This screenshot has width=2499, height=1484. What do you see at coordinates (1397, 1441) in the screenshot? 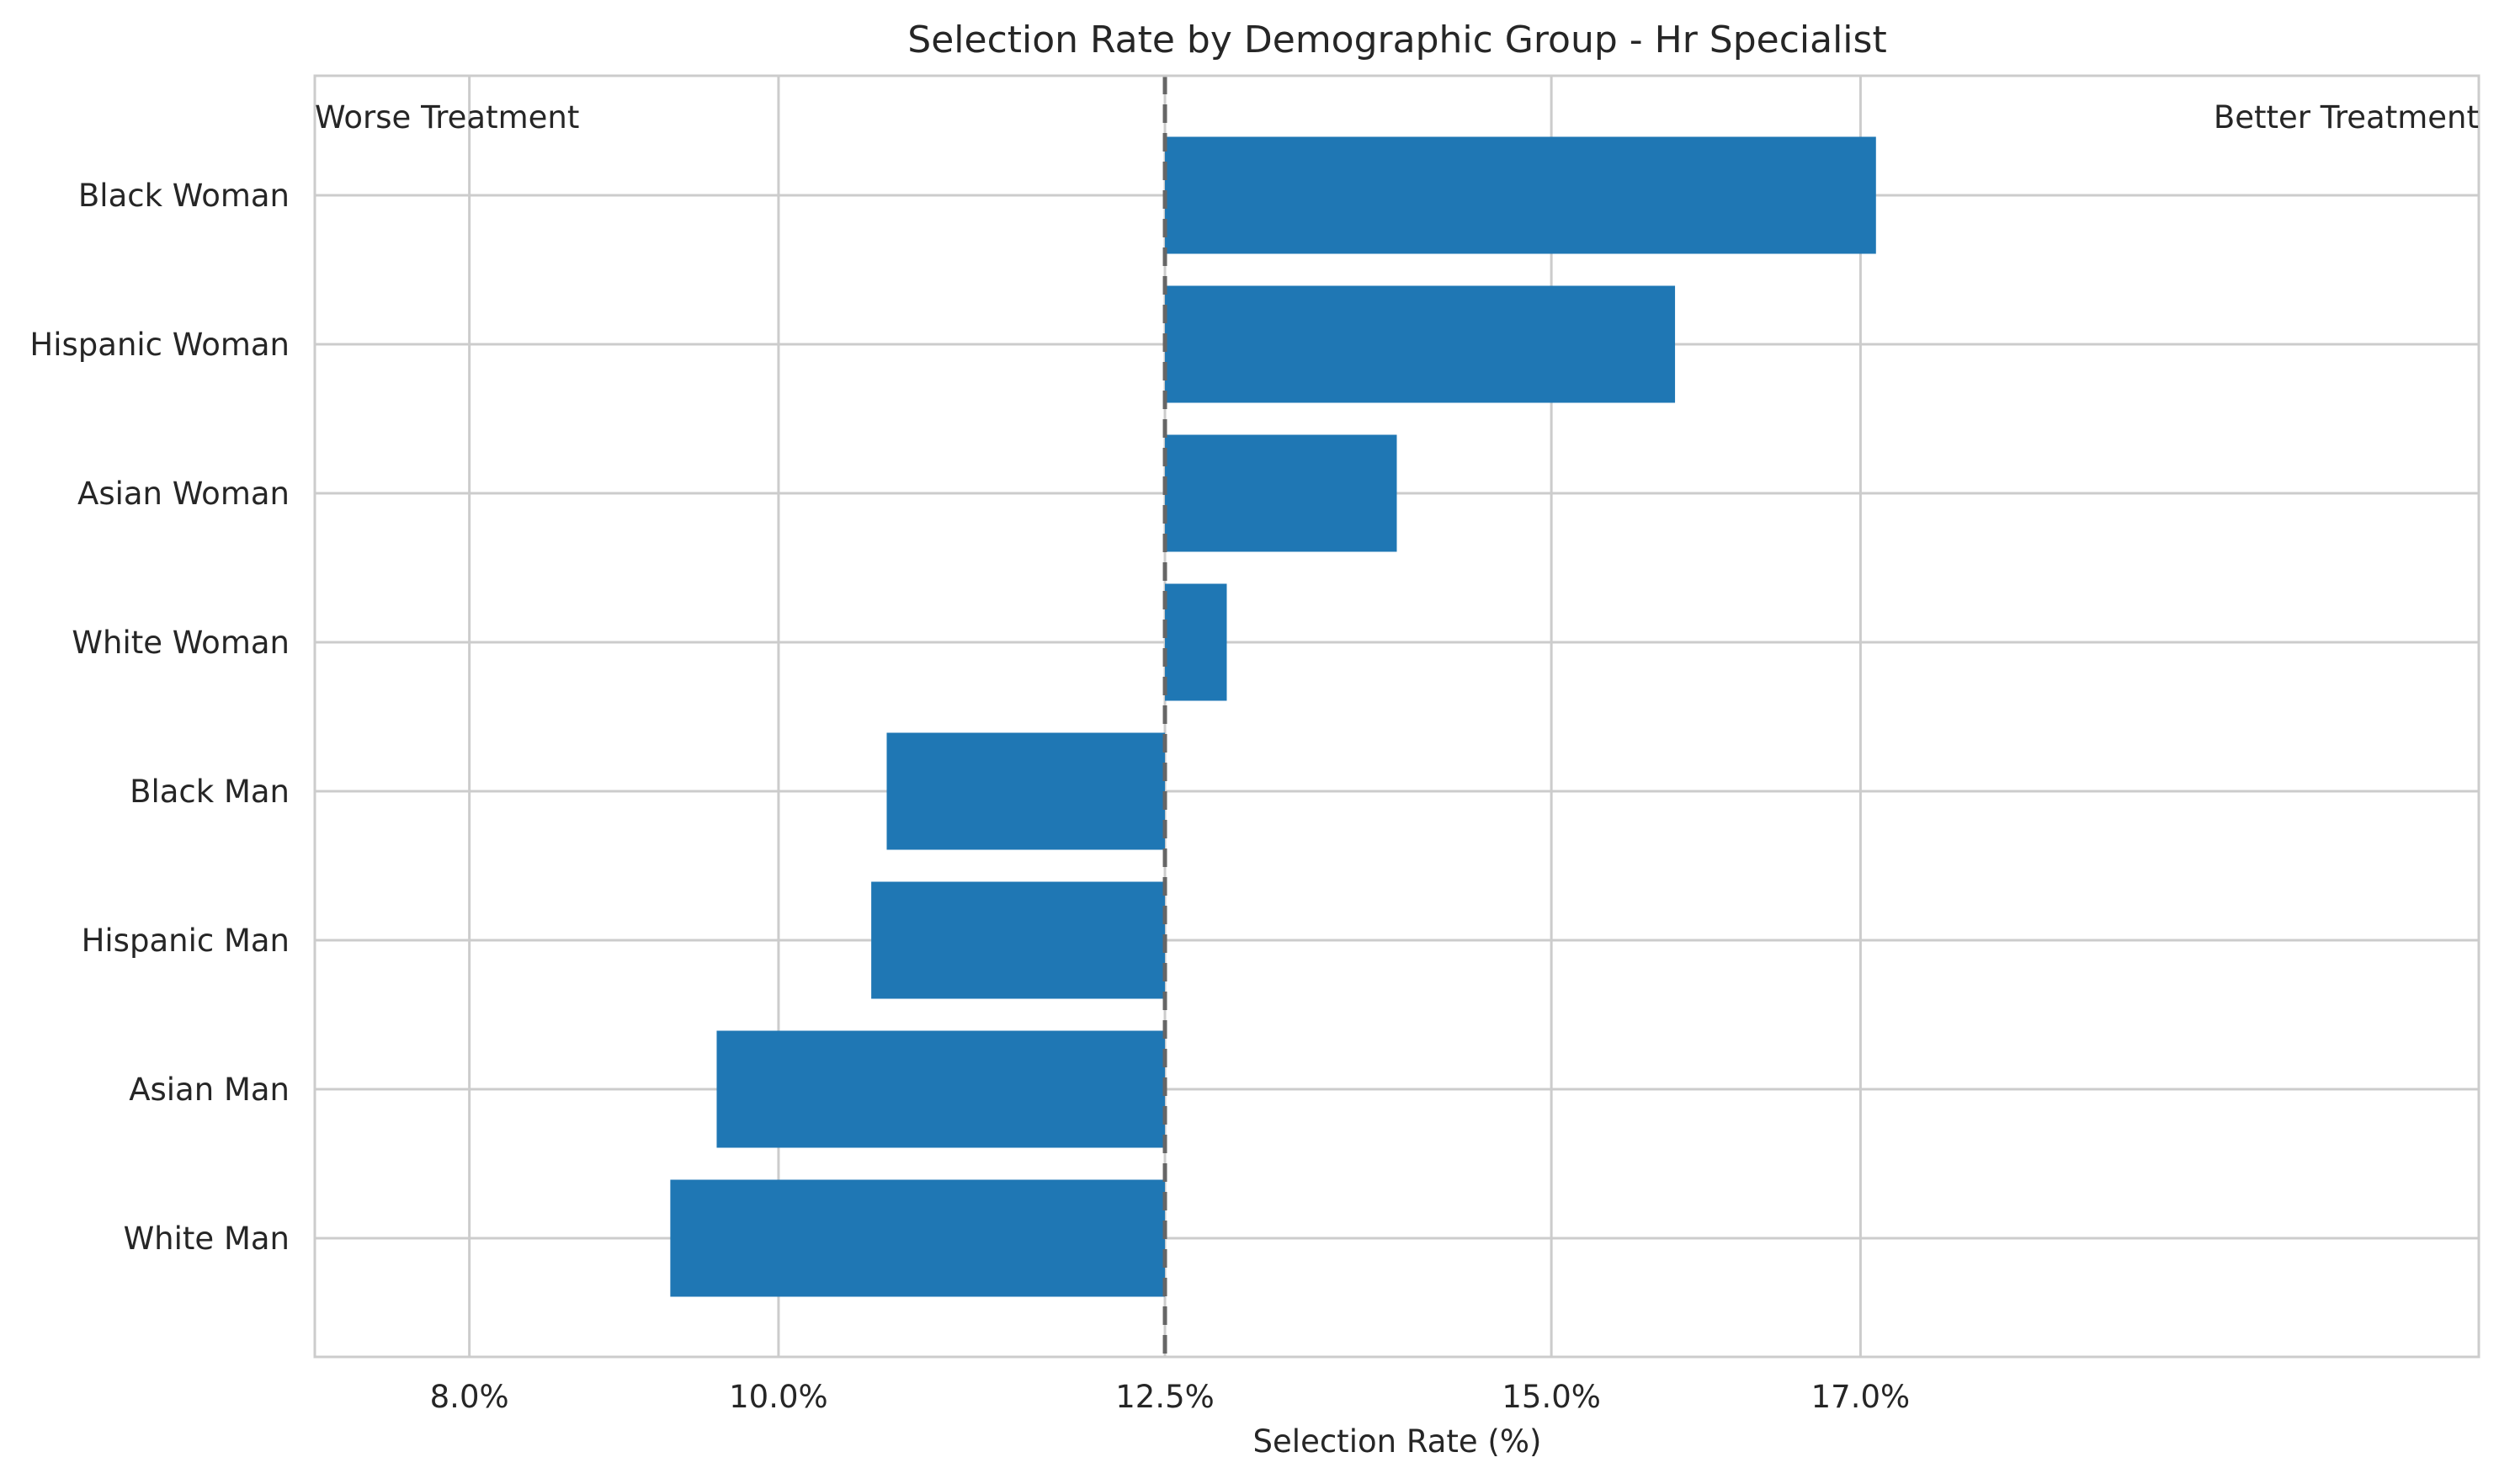
I see `x-axis-label: Selection Rate (%)` at bounding box center [1397, 1441].